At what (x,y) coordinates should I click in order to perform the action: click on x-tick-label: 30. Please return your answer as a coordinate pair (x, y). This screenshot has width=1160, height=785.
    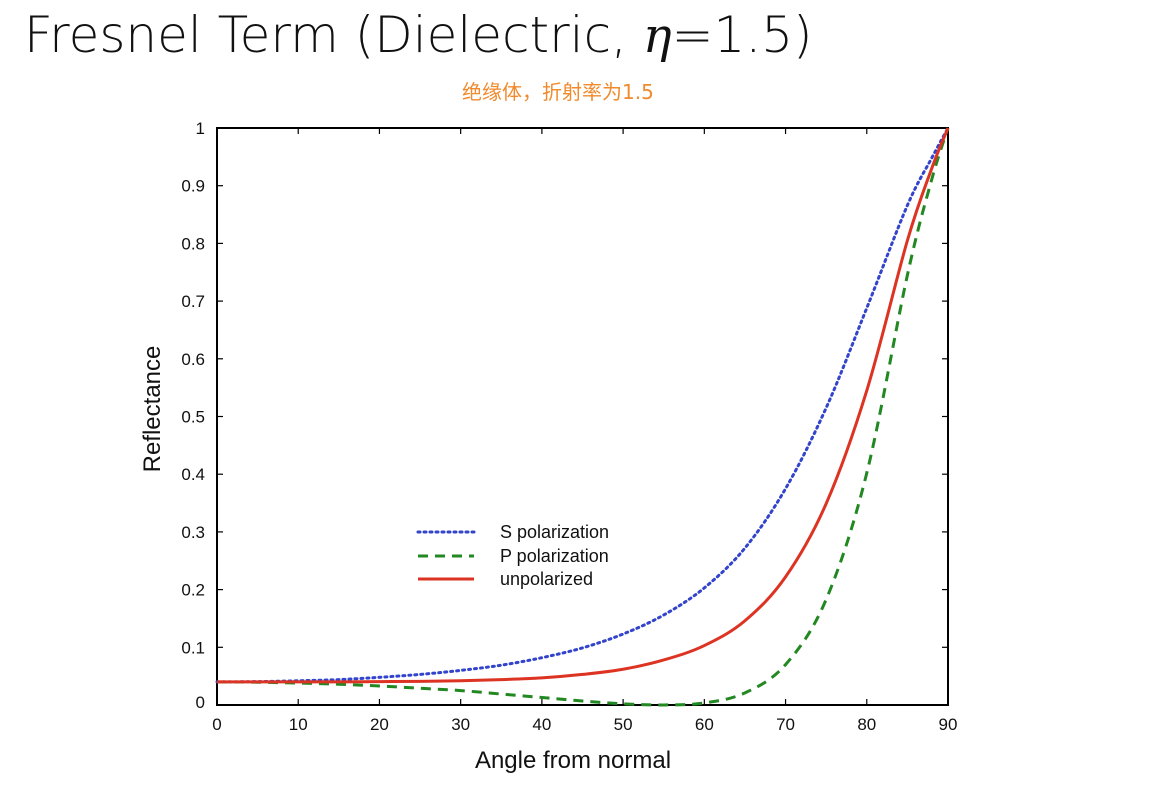
    Looking at the image, I should click on (460, 724).